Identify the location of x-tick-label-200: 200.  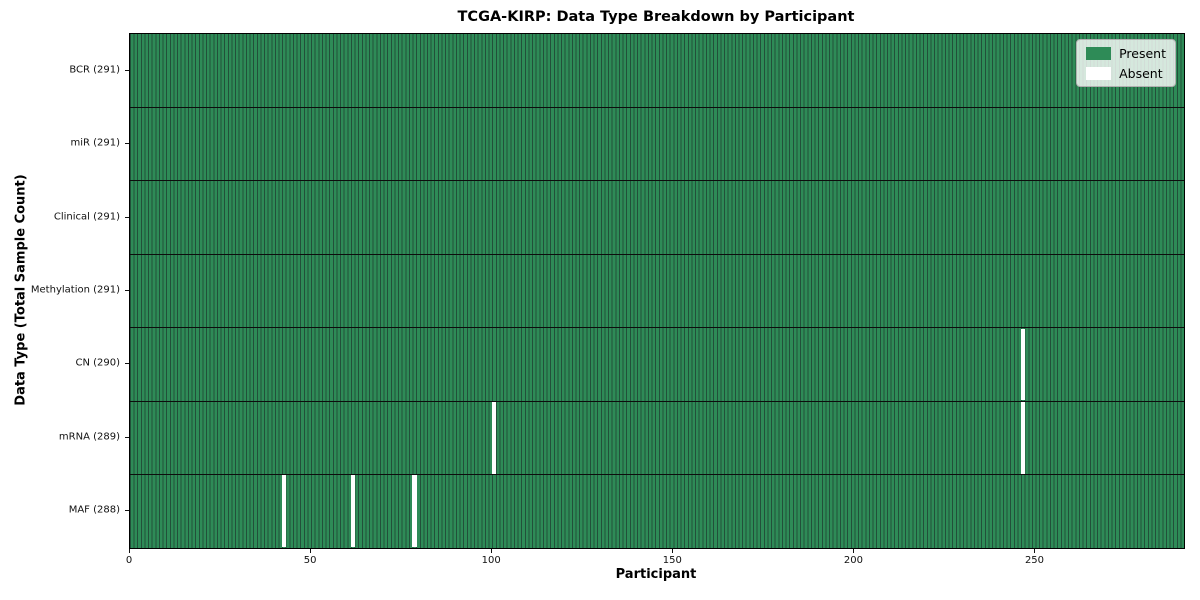
(853, 560).